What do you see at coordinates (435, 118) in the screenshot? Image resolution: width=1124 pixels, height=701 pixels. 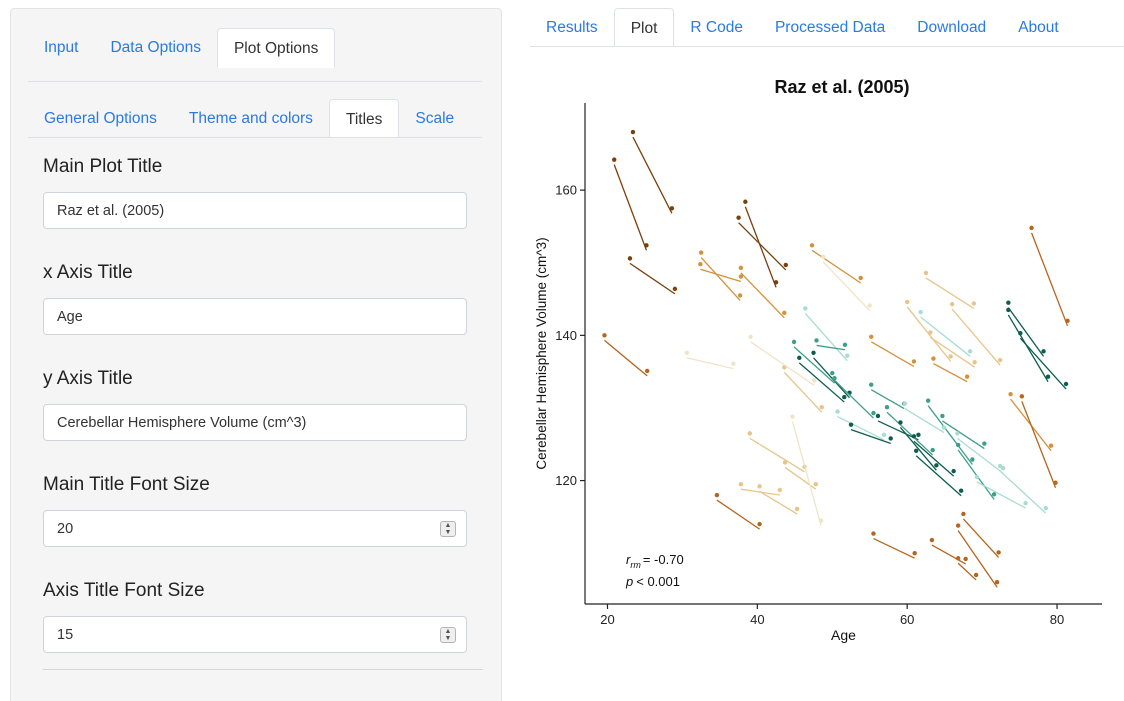 I see `tab-scale: Scale` at bounding box center [435, 118].